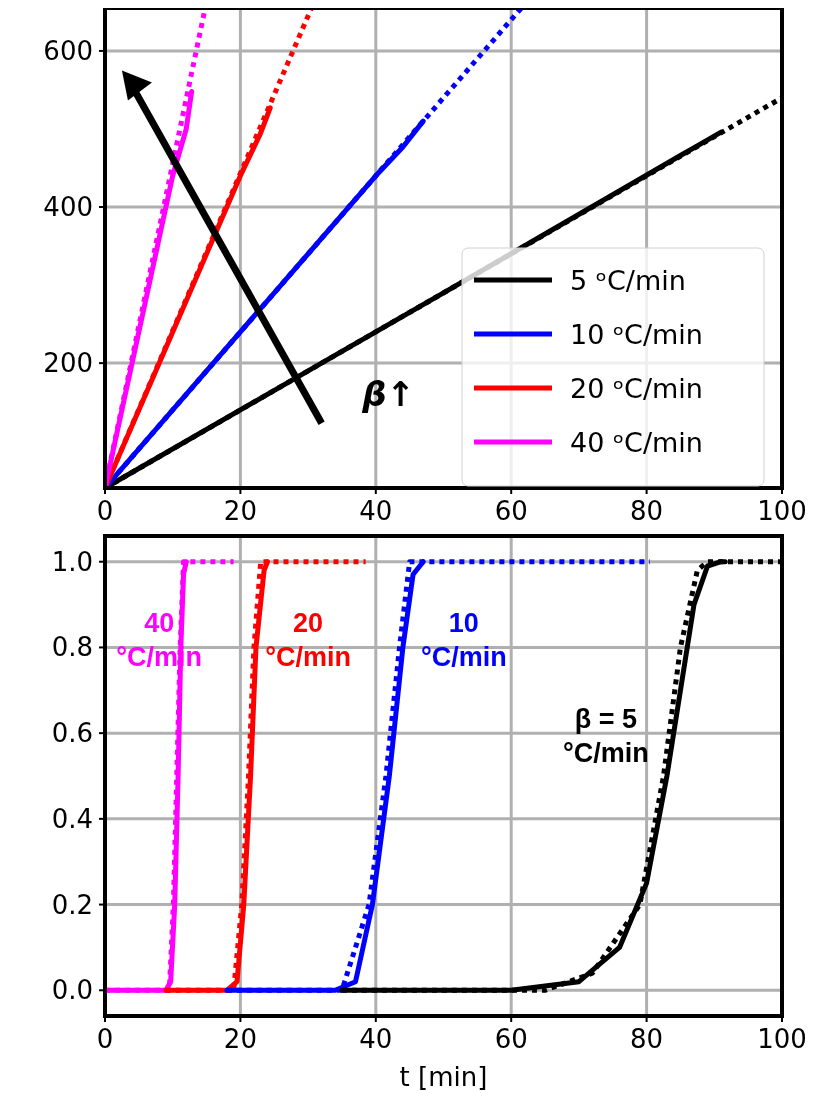 The image size is (817, 1096). What do you see at coordinates (68, 363) in the screenshot?
I see `y-tick-label: 200` at bounding box center [68, 363].